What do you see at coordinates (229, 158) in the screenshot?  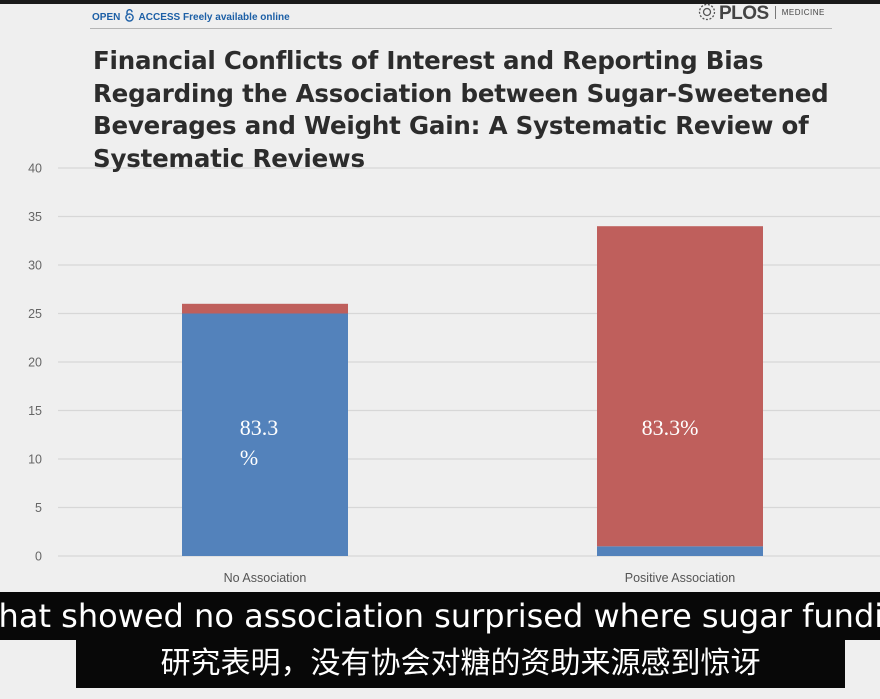 I see `title-line: Systematic Reviews` at bounding box center [229, 158].